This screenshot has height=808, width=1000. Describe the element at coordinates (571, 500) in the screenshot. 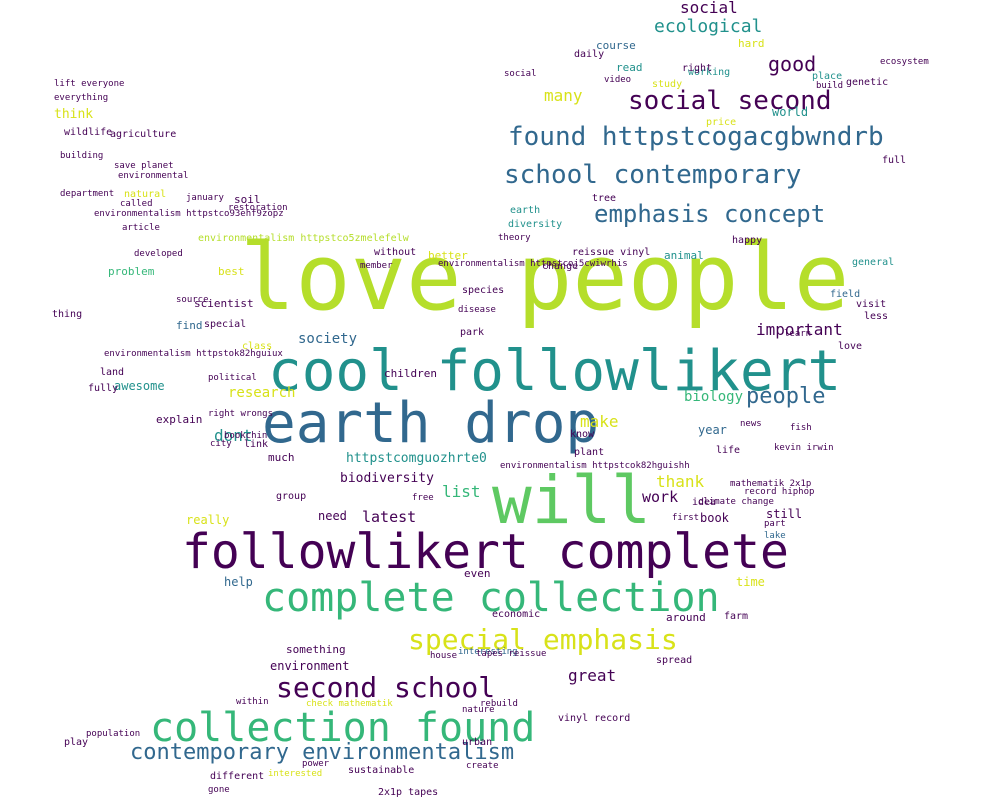

I see `word: will` at that location.